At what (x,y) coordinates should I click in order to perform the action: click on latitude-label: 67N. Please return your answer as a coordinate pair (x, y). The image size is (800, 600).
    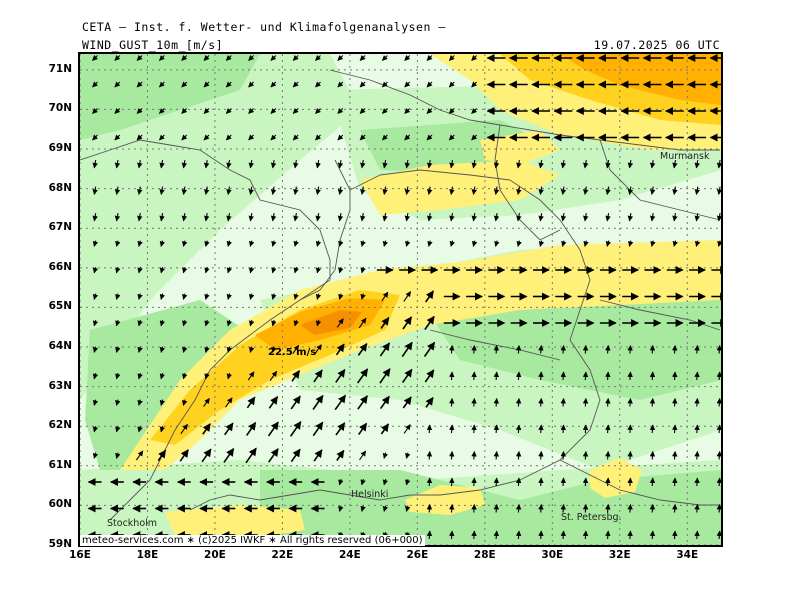
    Looking at the image, I should click on (60, 227).